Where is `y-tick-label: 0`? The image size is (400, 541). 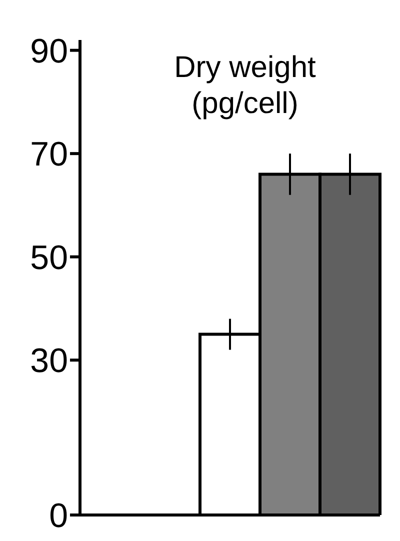 y-tick-label: 0 is located at coordinates (58, 516).